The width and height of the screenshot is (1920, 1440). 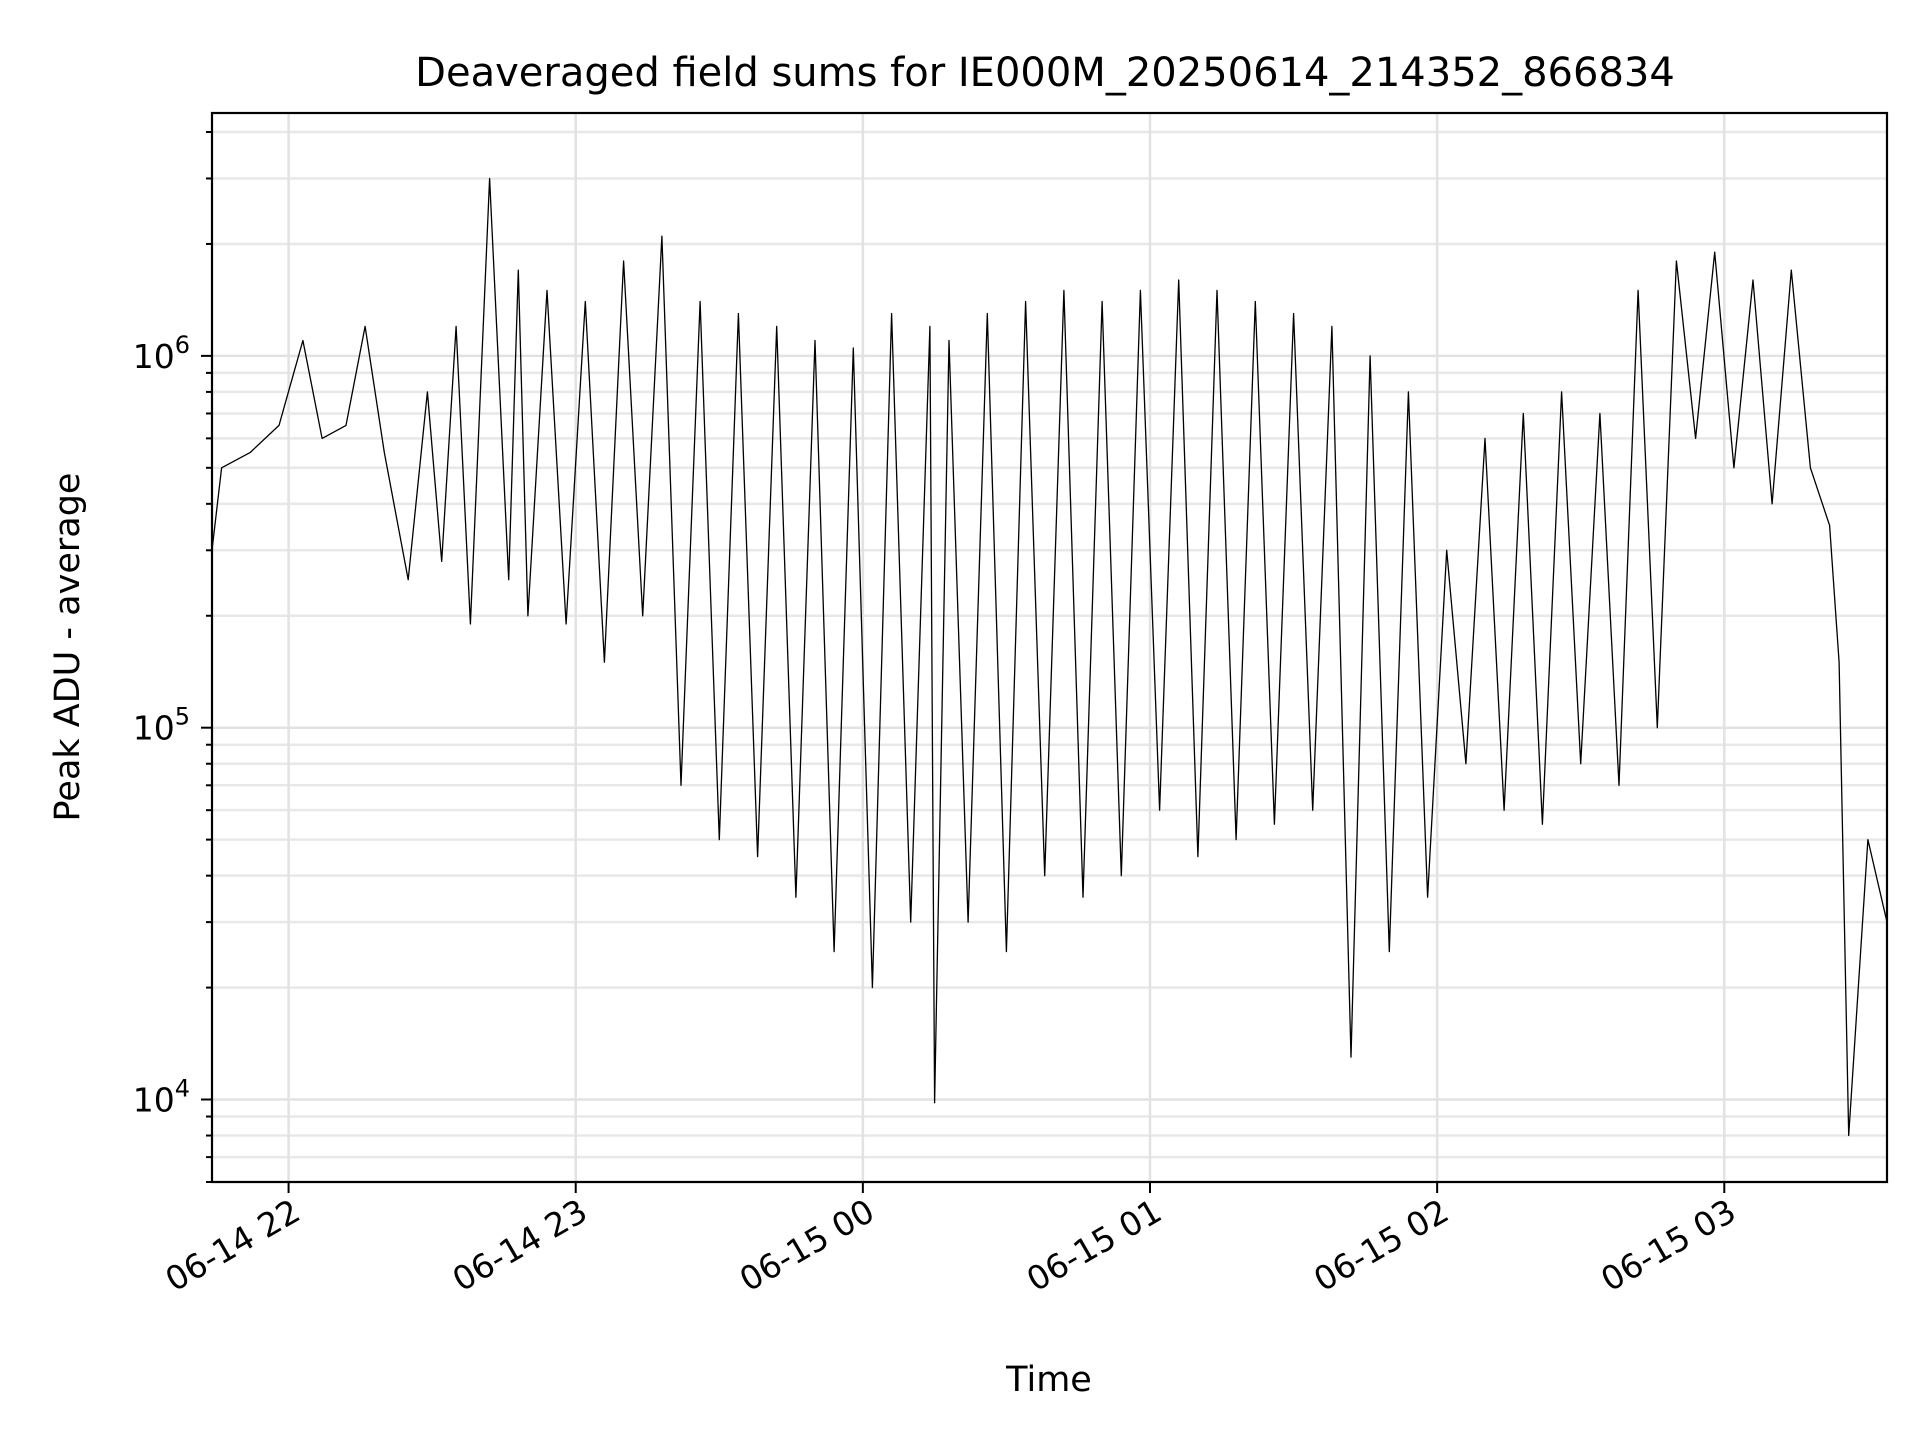 I want to click on x-tick-label: 06-14 23, so click(x=520, y=1245).